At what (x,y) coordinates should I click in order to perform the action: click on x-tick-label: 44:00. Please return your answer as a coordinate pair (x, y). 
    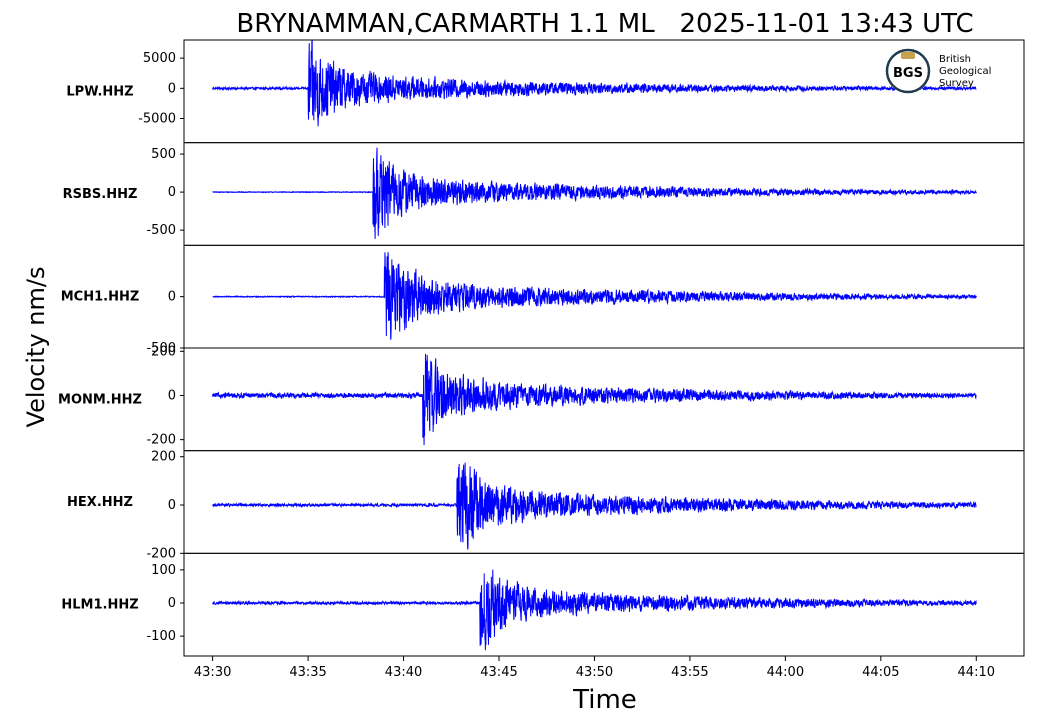
    Looking at the image, I should click on (785, 672).